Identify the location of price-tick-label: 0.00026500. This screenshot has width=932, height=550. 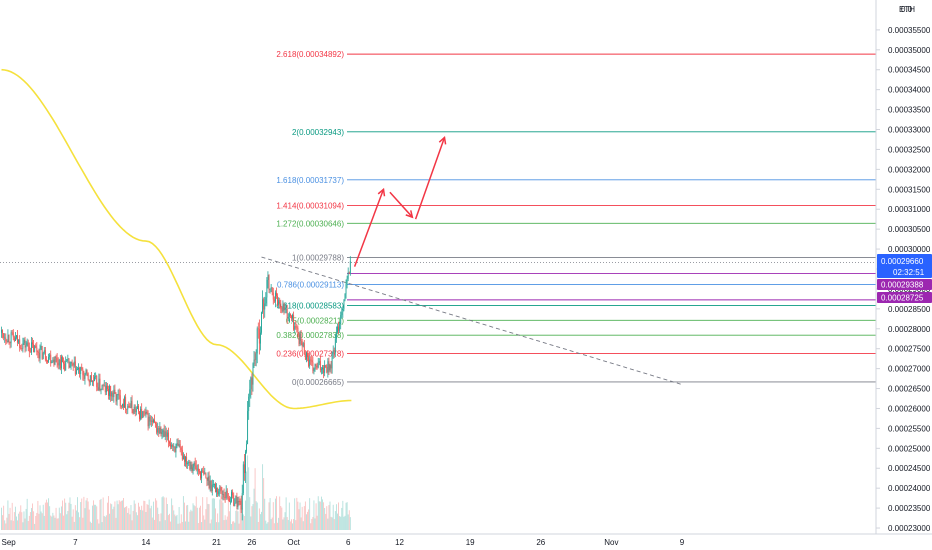
(909, 389).